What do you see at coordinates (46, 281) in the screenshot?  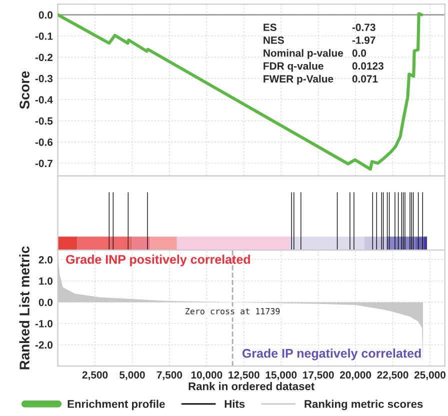 I see `y-tick-label: 1.0` at bounding box center [46, 281].